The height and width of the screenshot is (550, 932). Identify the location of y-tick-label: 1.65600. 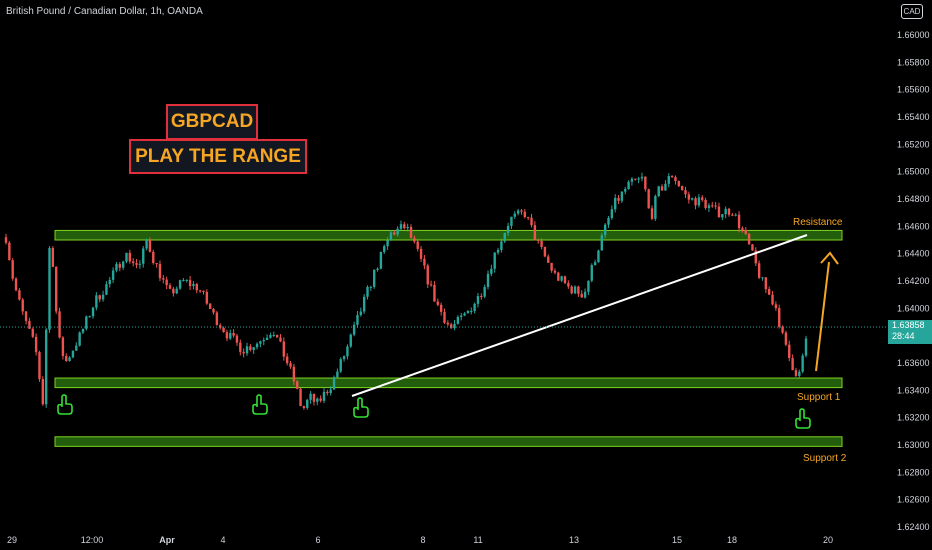
(913, 90).